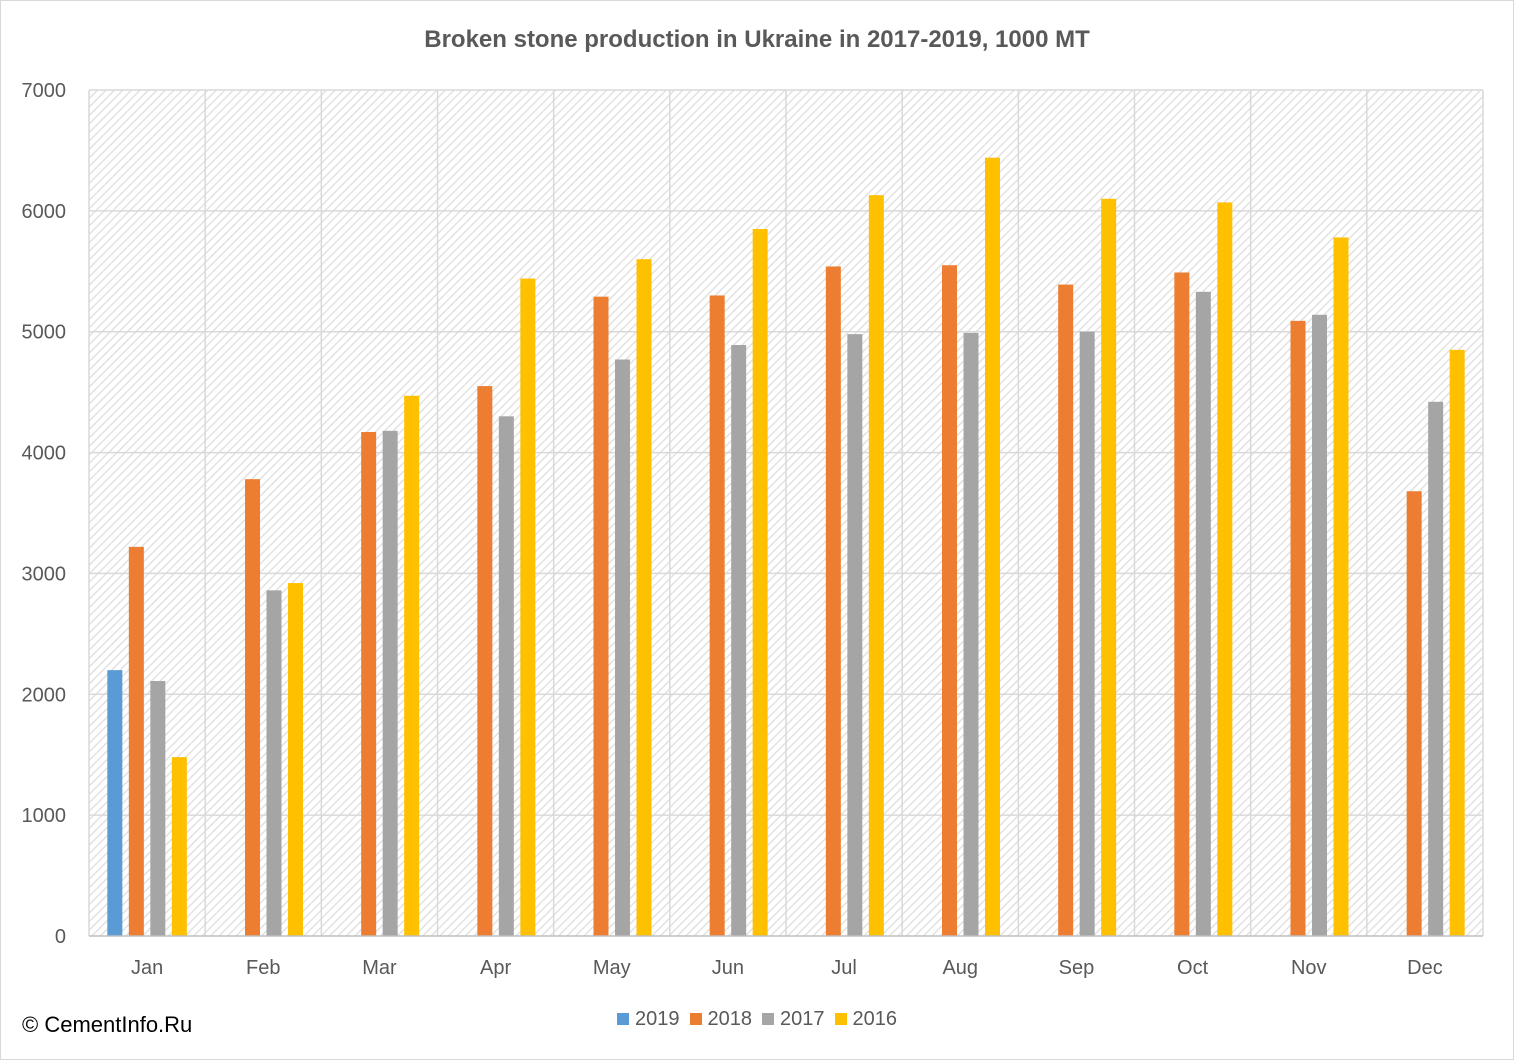 The image size is (1514, 1060). Describe the element at coordinates (1077, 968) in the screenshot. I see `x-tick-label: Sep` at that location.